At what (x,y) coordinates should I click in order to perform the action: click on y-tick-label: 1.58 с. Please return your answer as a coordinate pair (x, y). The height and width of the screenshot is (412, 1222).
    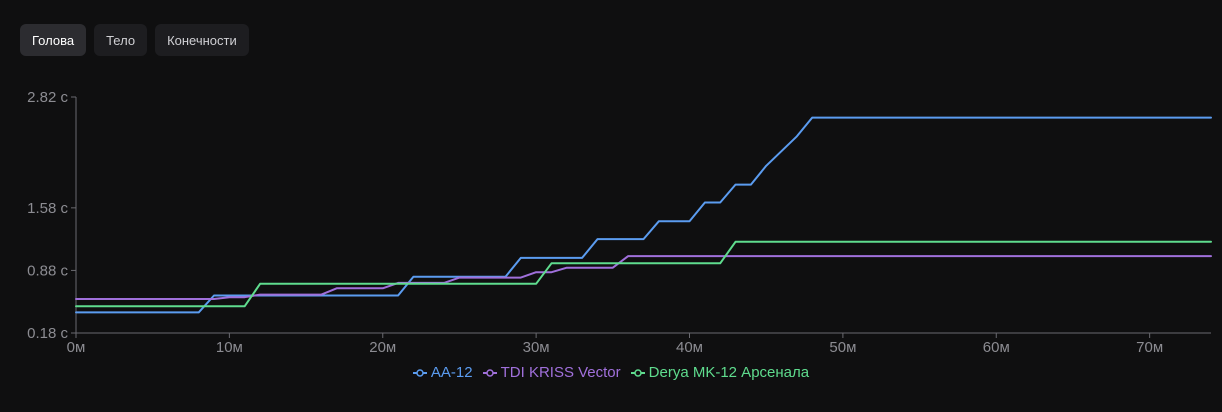
    Looking at the image, I should click on (47, 208).